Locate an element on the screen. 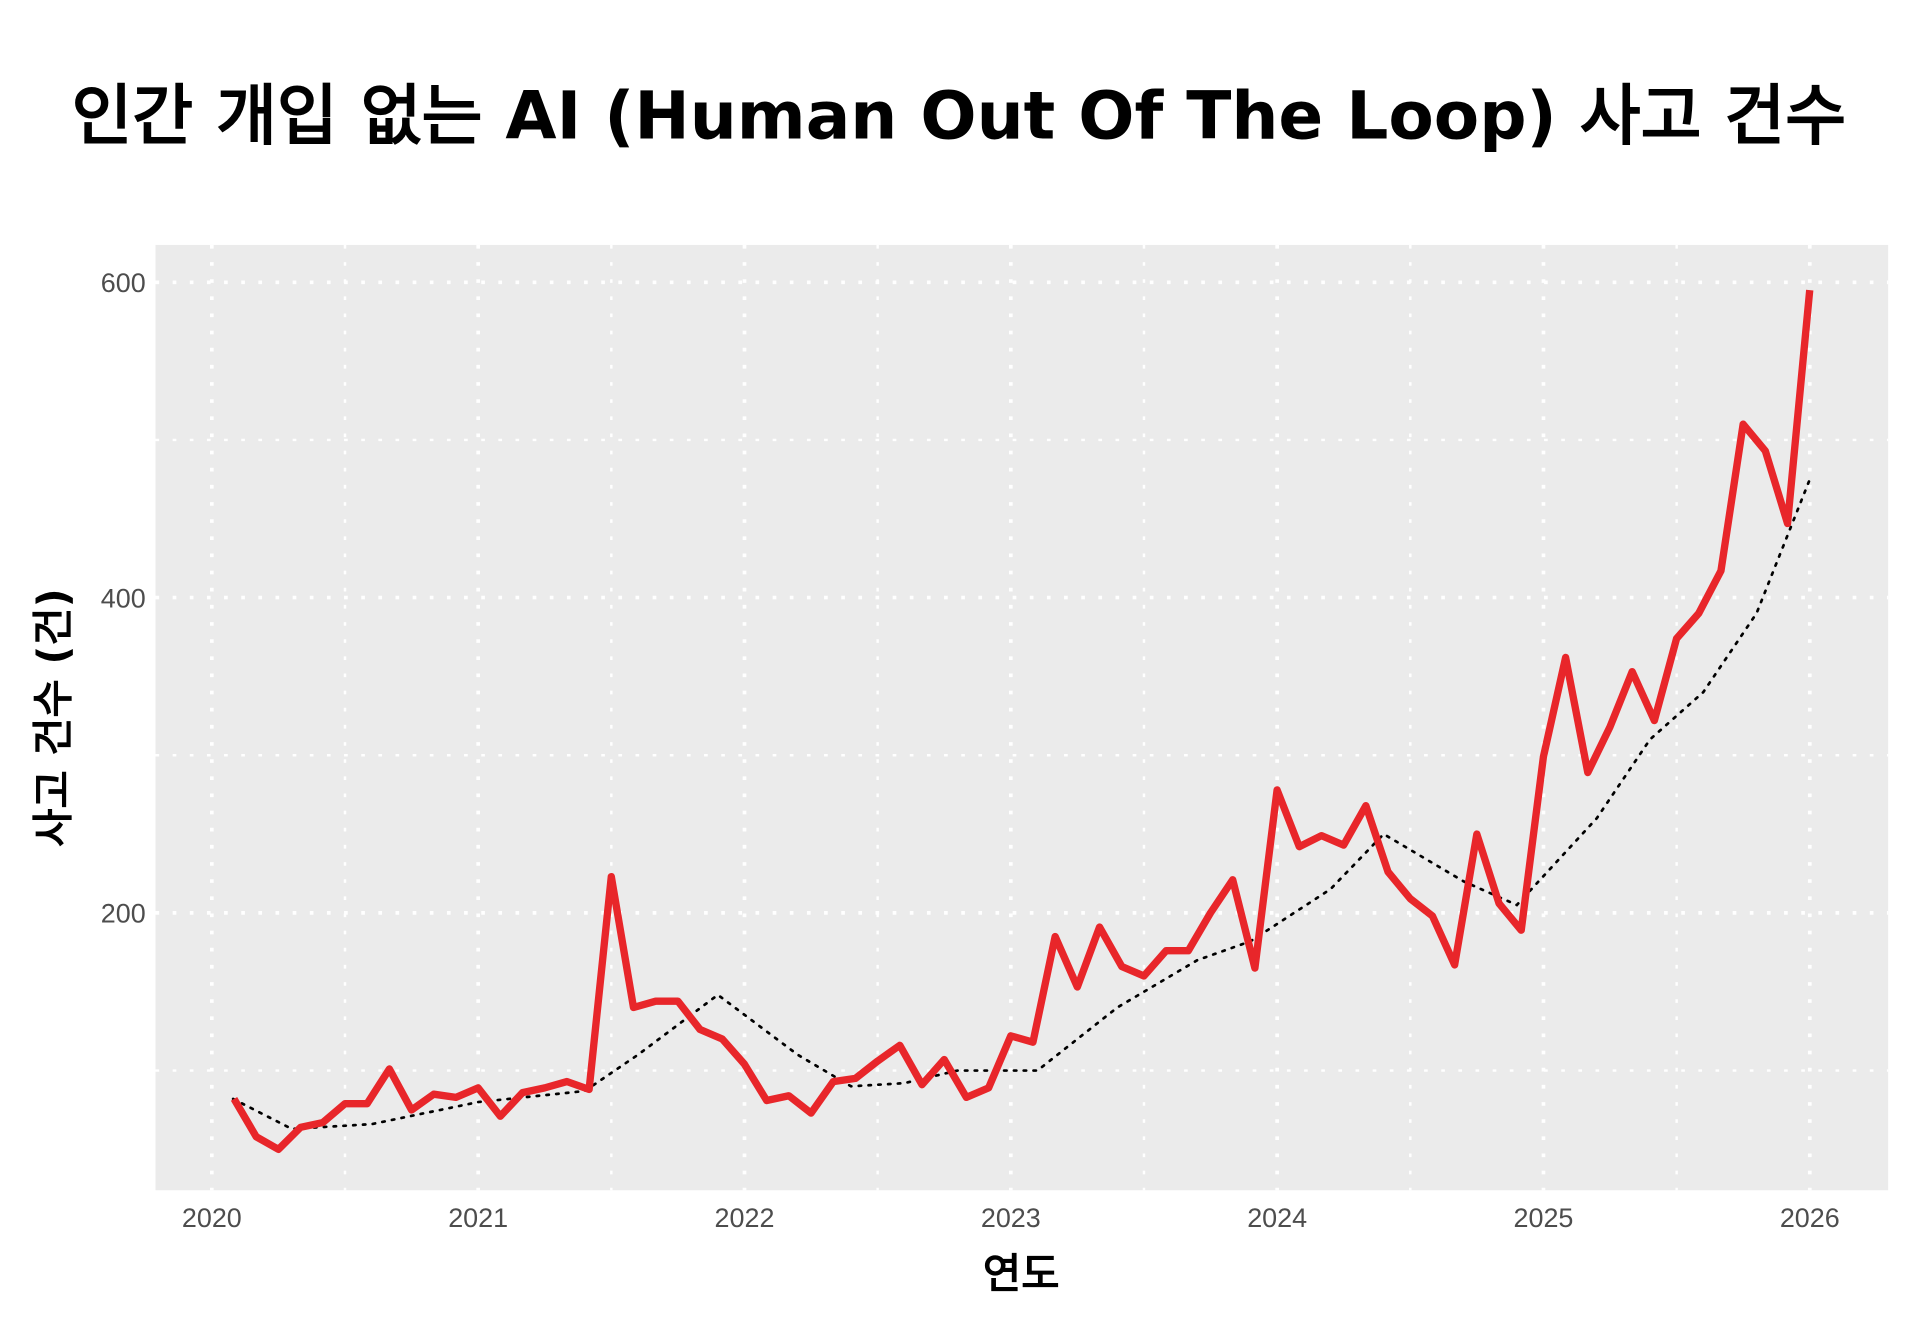 The width and height of the screenshot is (1920, 1329). x-axis-label: 연도 is located at coordinates (1021, 1273).